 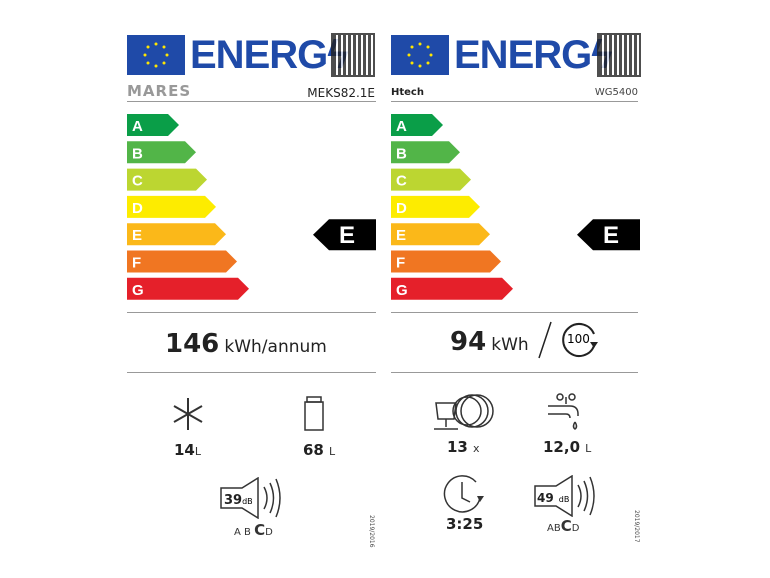 What do you see at coordinates (476, 448) in the screenshot?
I see `place-settings-unit: x` at bounding box center [476, 448].